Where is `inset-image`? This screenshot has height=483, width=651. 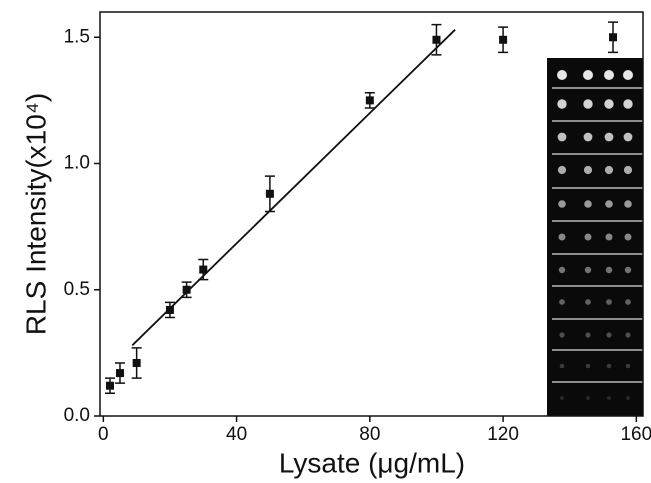 inset-image is located at coordinates (595, 237).